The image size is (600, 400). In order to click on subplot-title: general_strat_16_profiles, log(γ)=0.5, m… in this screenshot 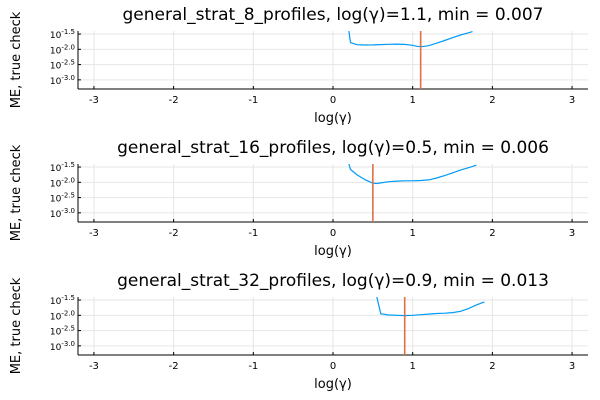, I will do `click(333, 148)`.